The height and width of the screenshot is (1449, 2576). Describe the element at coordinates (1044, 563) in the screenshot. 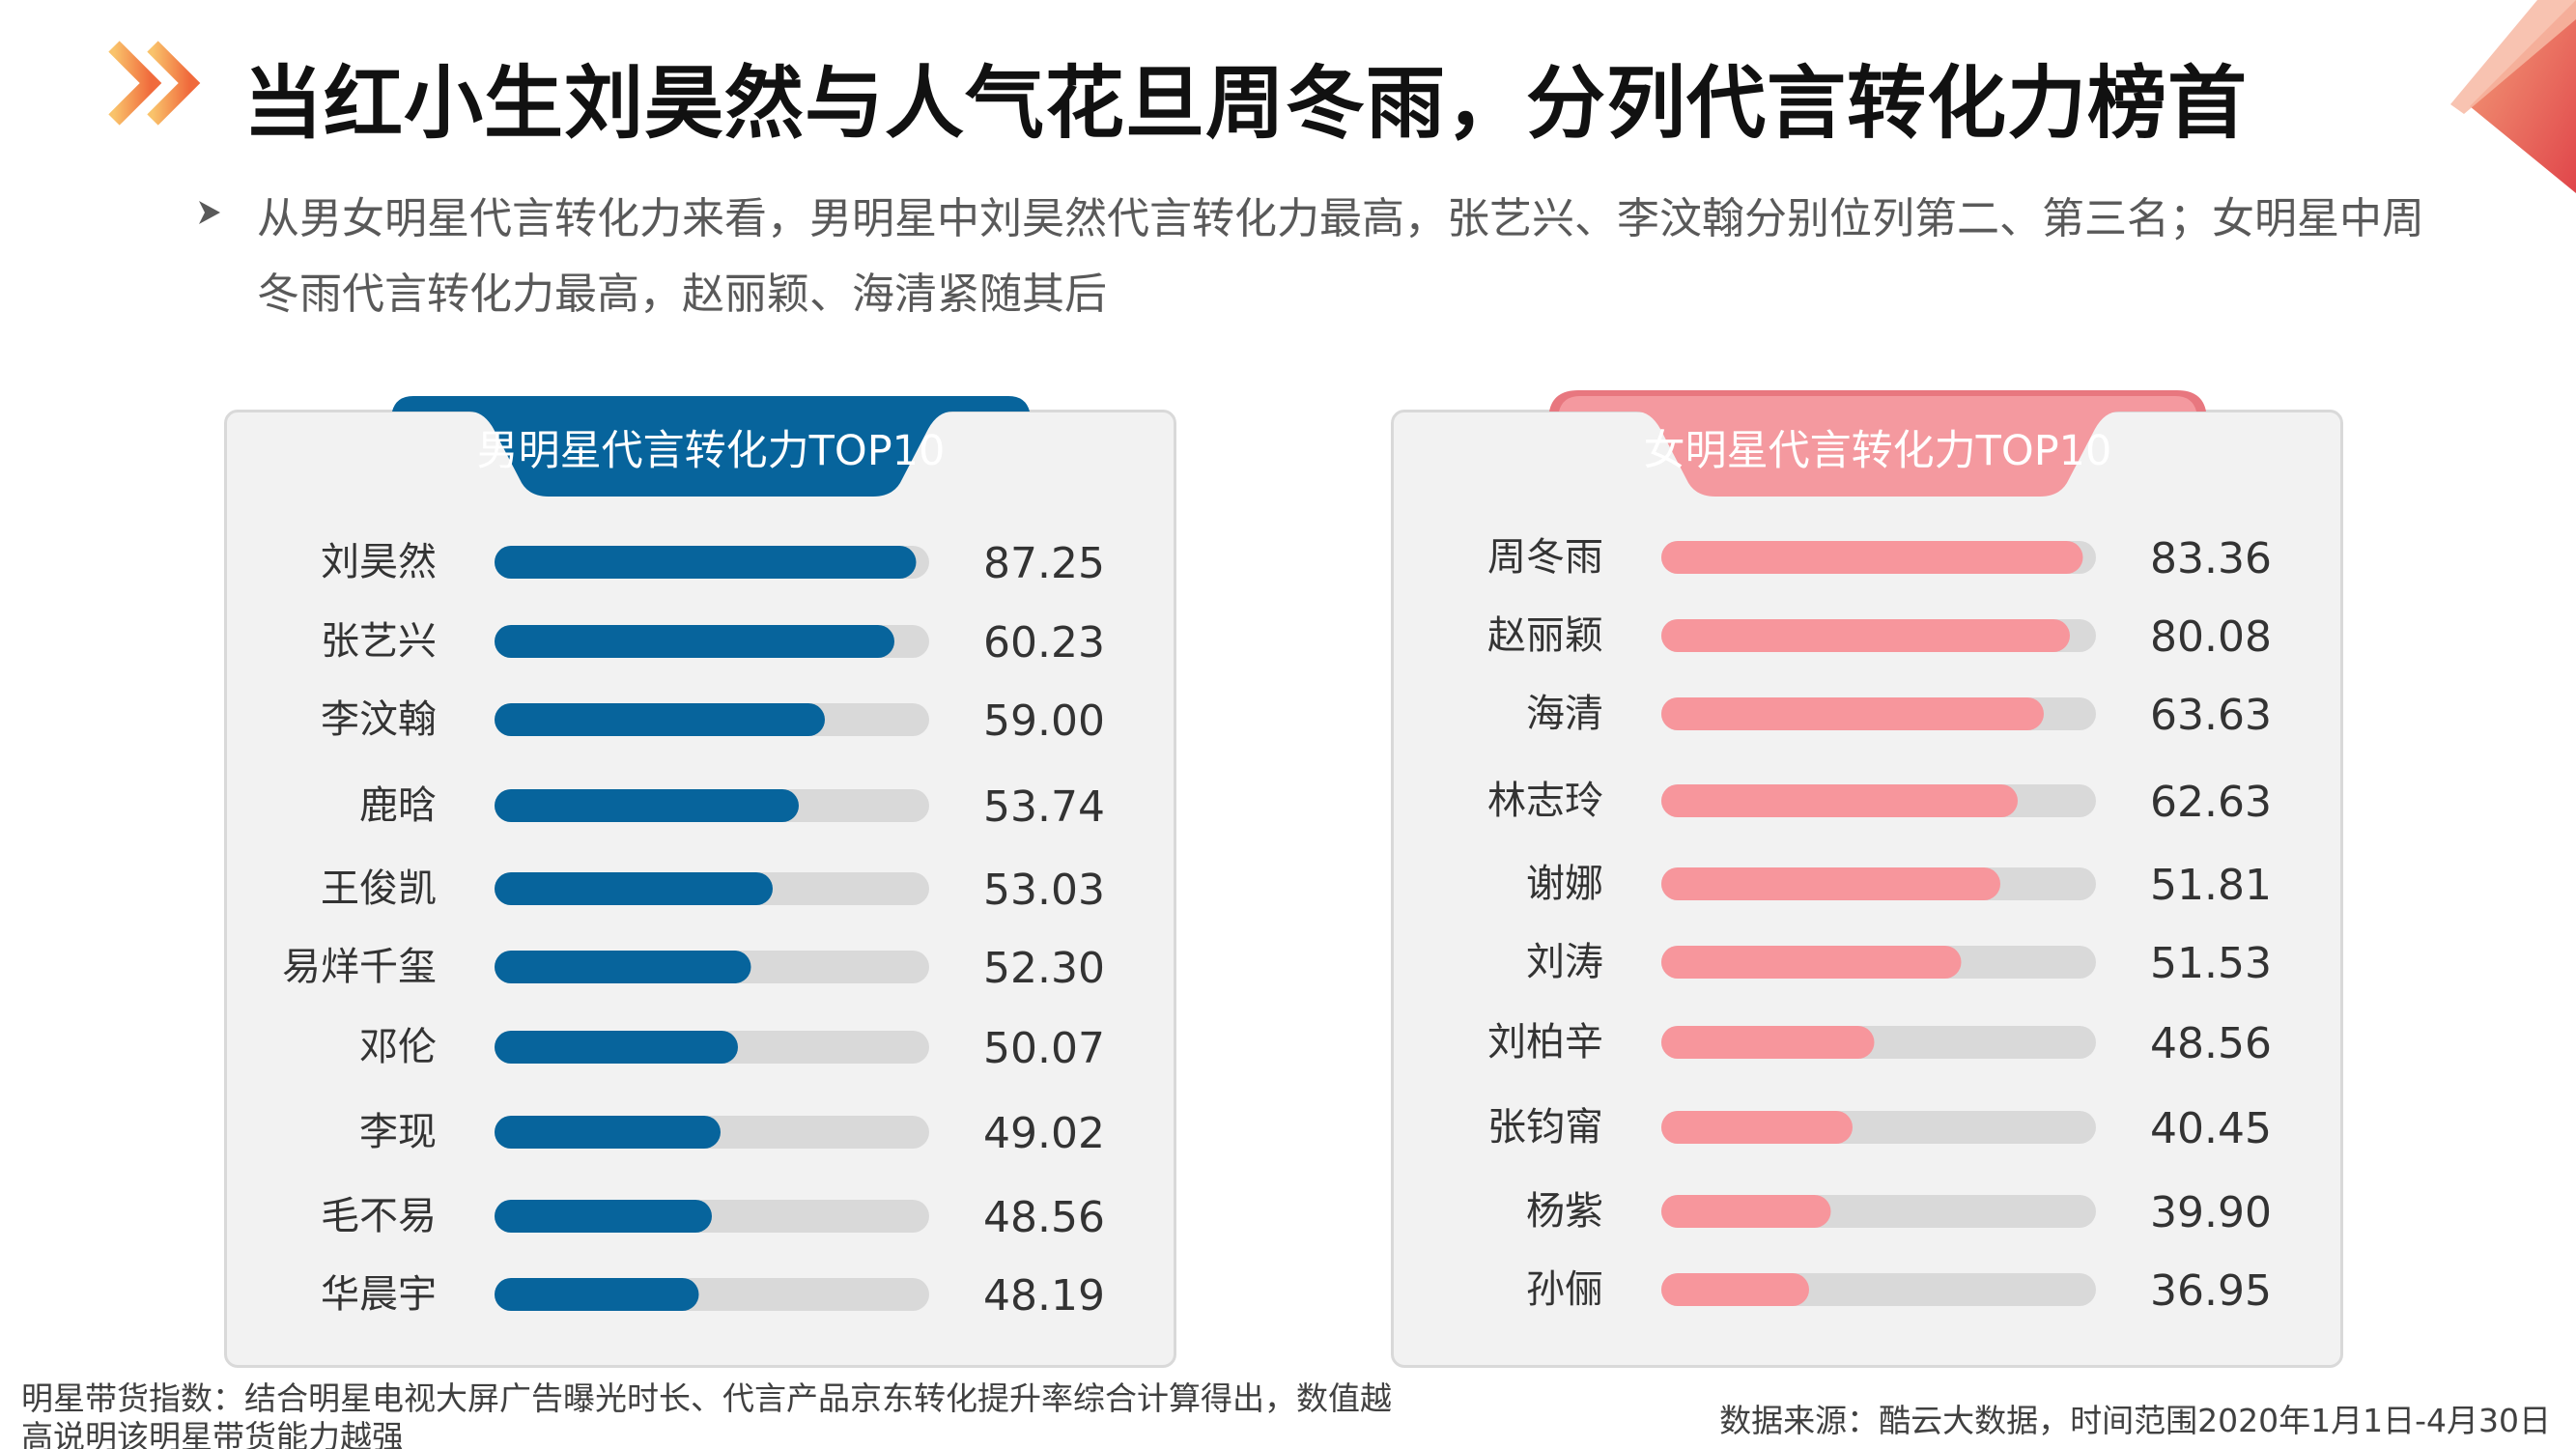

I see `male-bar-value: 87.25` at that location.